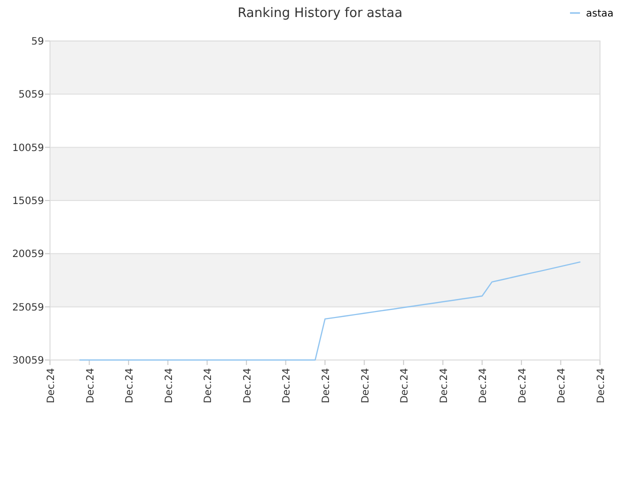  What do you see at coordinates (28, 361) in the screenshot?
I see `y-tick-label: 30059` at bounding box center [28, 361].